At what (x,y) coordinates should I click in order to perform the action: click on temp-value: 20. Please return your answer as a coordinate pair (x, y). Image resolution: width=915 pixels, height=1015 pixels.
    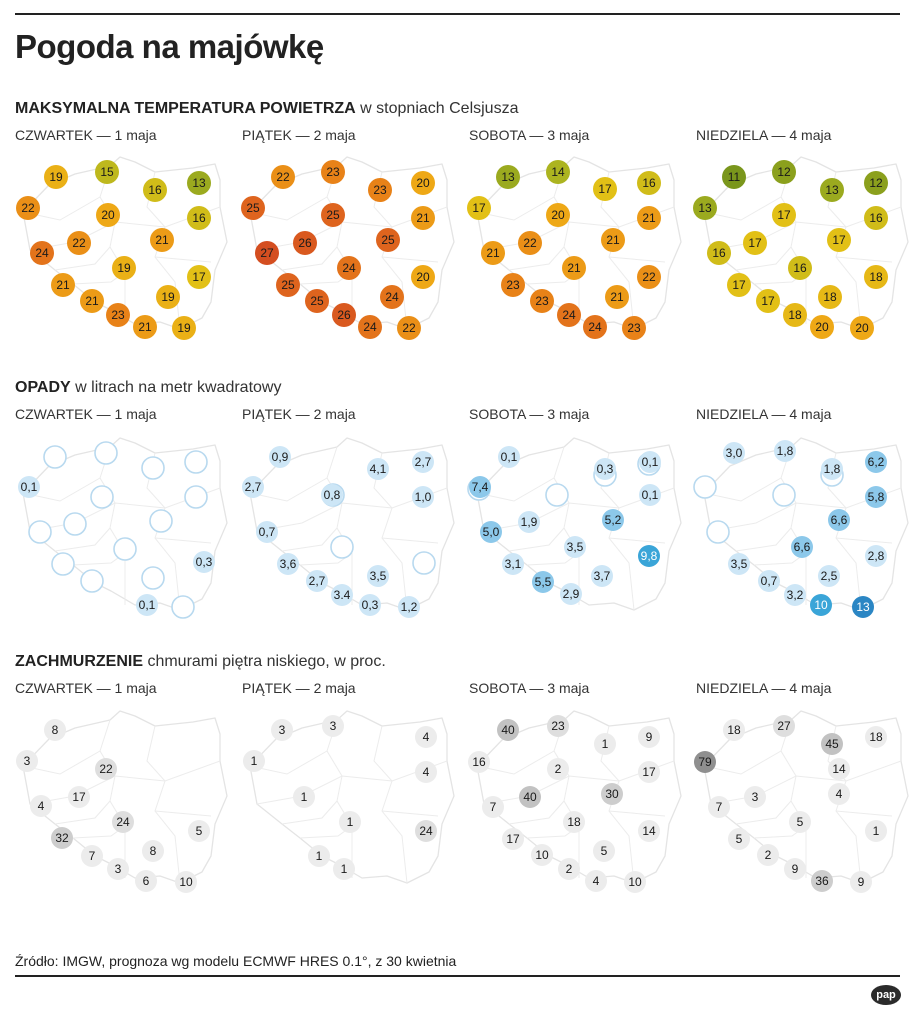
    Looking at the image, I should click on (822, 327).